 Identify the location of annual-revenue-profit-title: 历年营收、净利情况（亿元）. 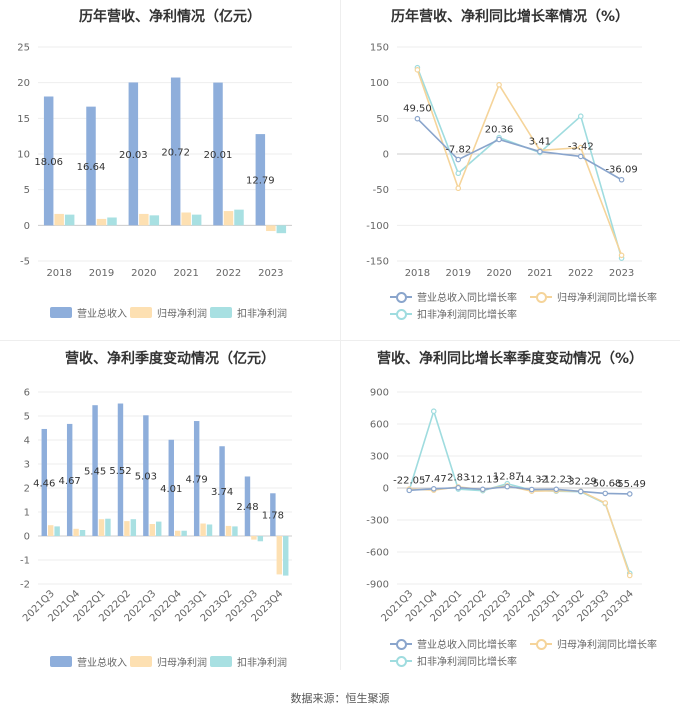
(170, 17).